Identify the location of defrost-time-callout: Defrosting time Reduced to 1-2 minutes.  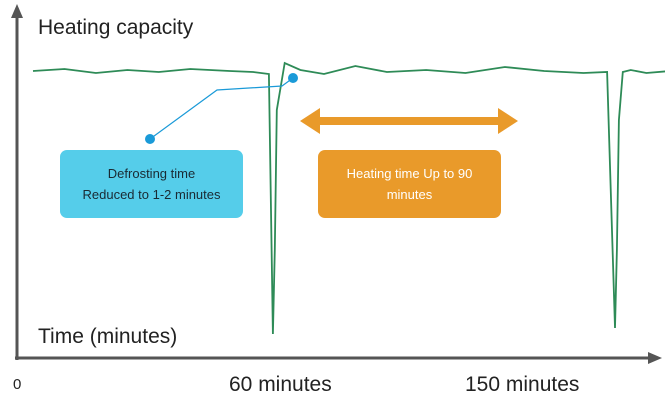
(151, 184).